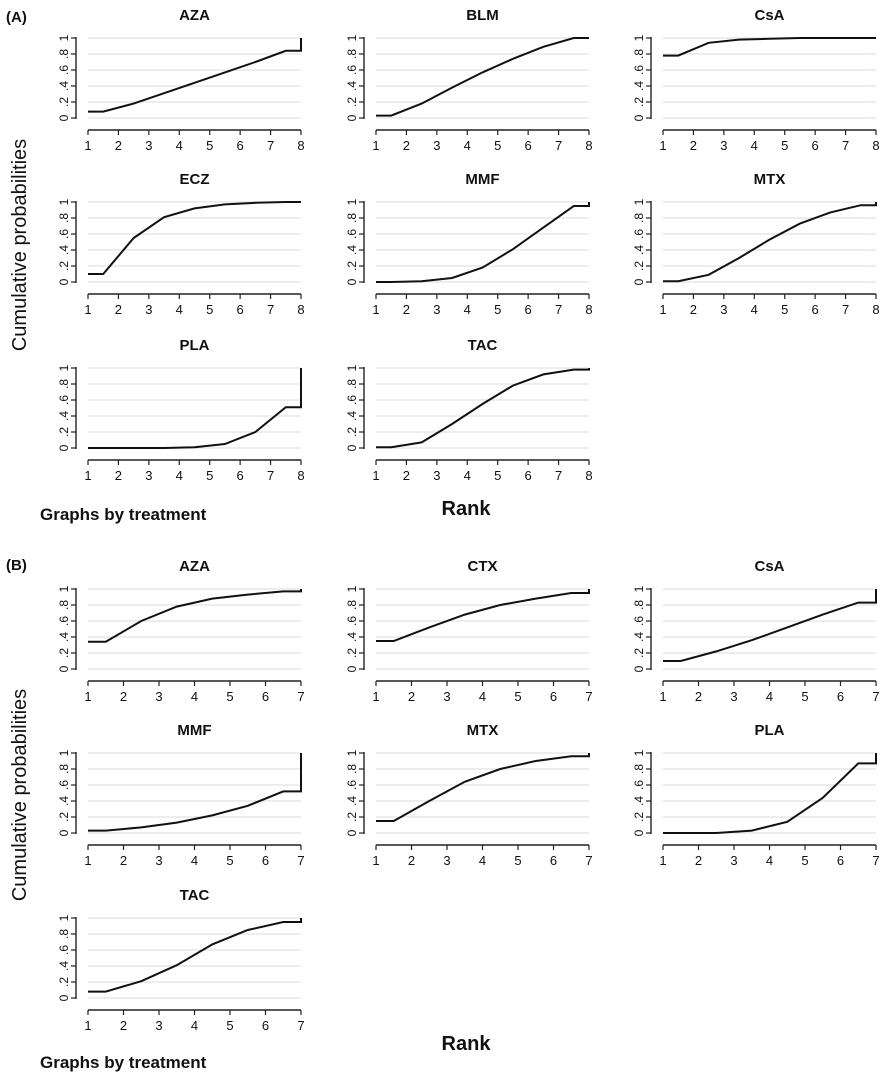 This screenshot has height=1076, width=885. I want to click on subplot-tac-b: TAC 0 .2 .4 .6 .8 1 1 2 3 4 5 6 7, so click(181, 960).